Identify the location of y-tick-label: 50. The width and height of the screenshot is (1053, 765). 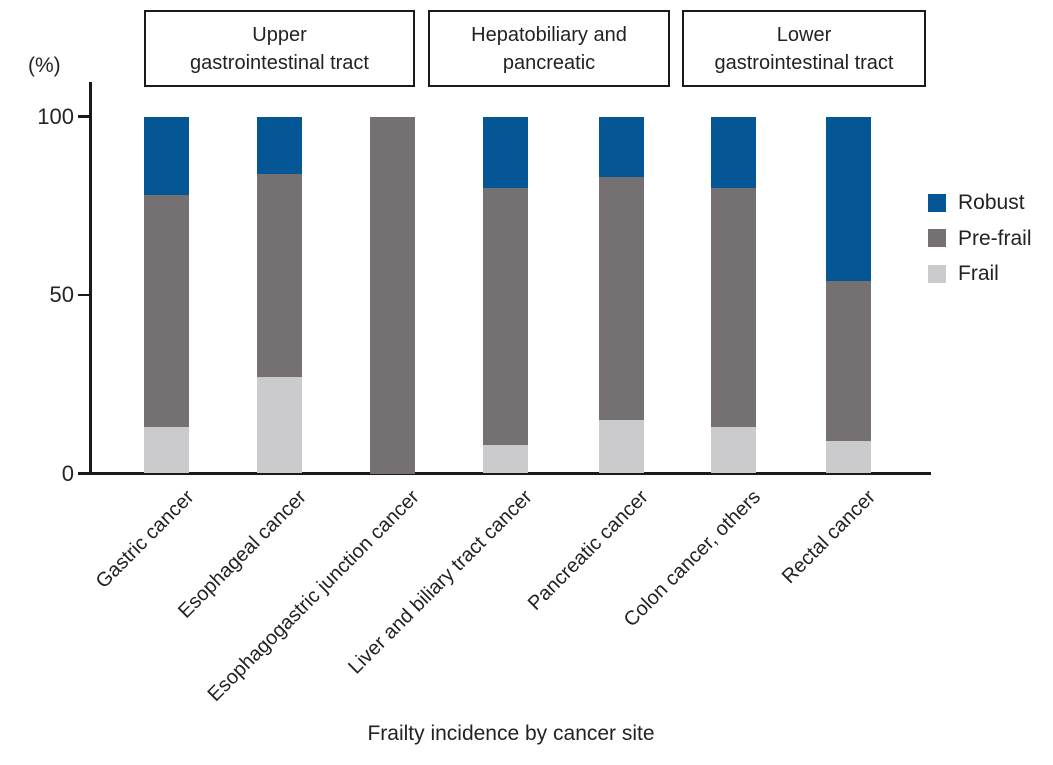
(61, 294).